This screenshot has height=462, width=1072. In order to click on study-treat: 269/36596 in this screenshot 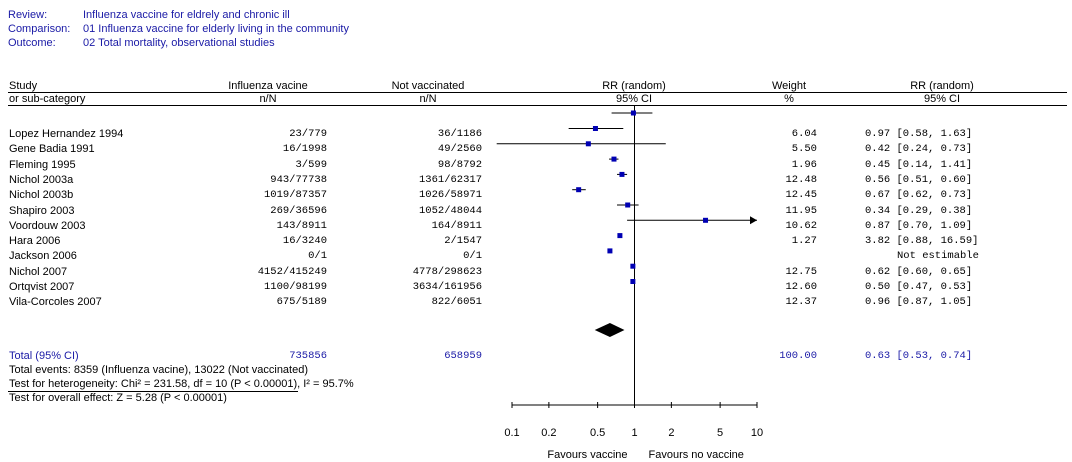, I will do `click(298, 210)`.